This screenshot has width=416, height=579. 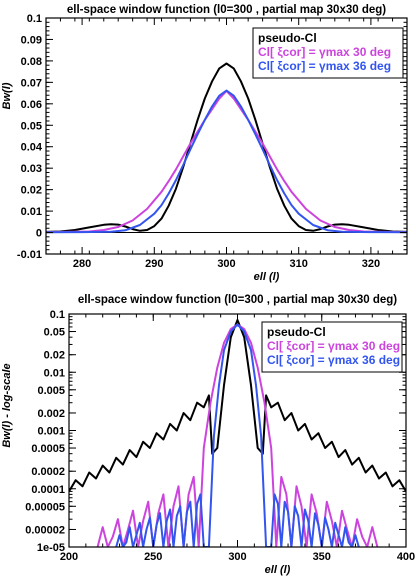 I want to click on y-tick-label: 0.09, so click(x=31, y=40).